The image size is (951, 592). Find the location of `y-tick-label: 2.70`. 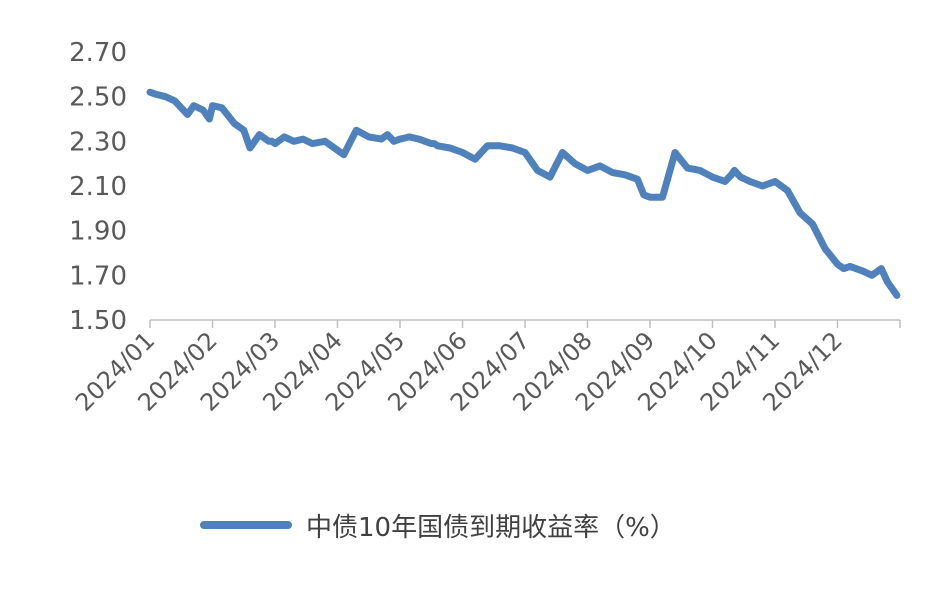

y-tick-label: 2.70 is located at coordinates (98, 53).